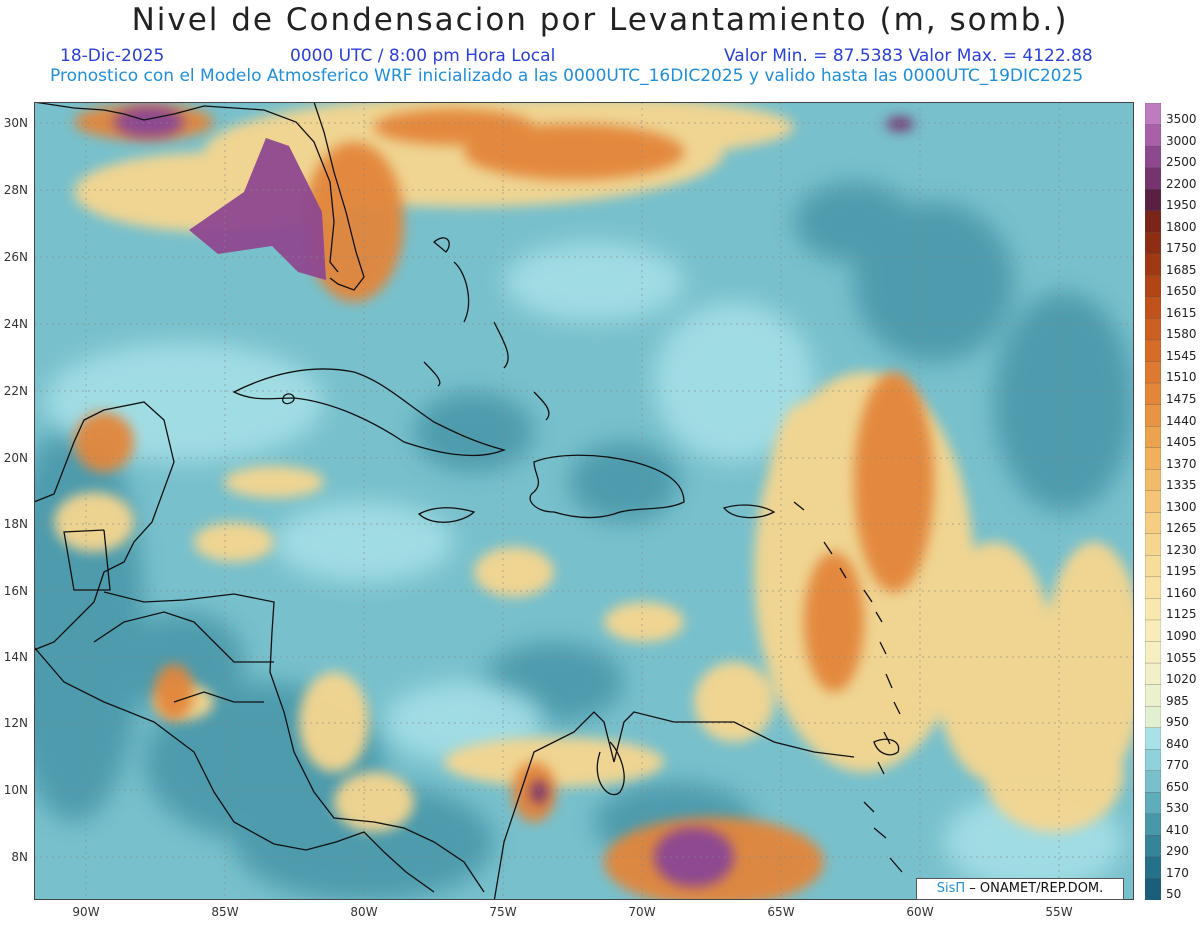  I want to click on legend-label: 1685, so click(1181, 269).